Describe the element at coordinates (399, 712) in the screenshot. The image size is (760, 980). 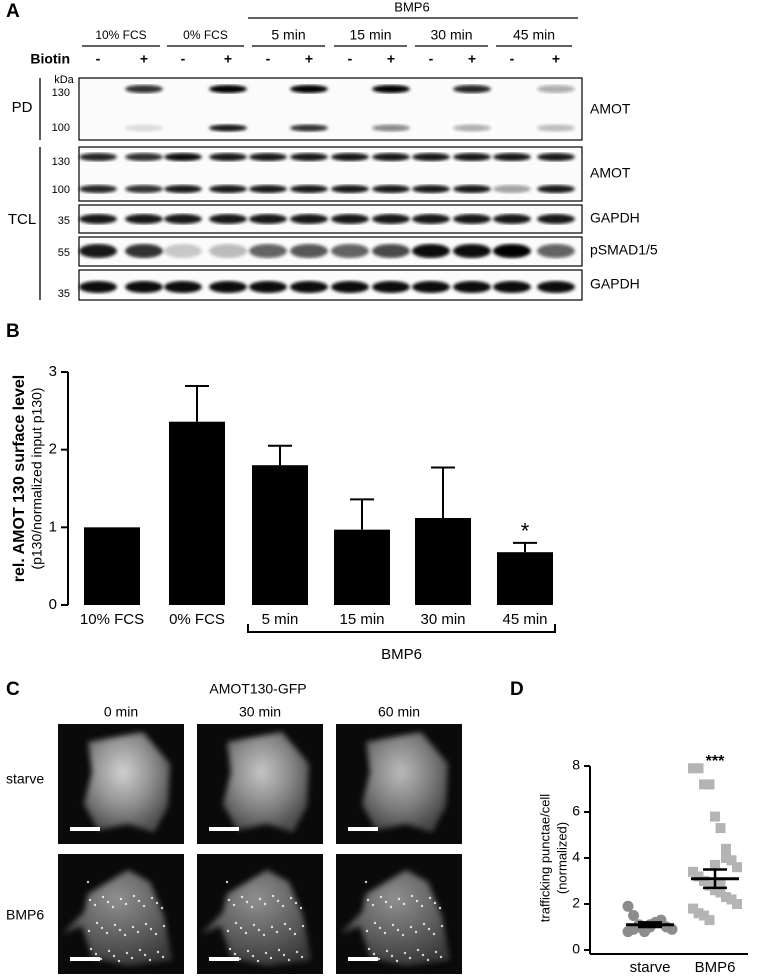
I see `column-label: 60 min` at that location.